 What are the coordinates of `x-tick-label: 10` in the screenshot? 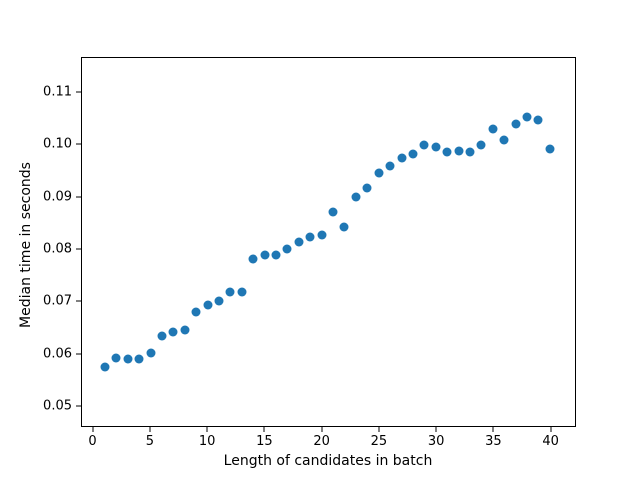 It's located at (207, 441).